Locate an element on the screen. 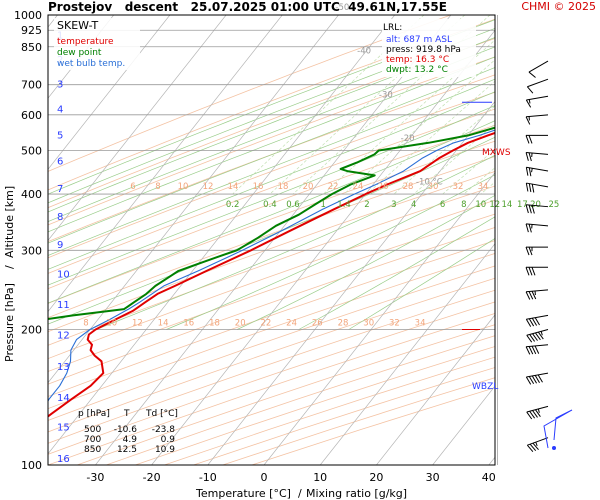  table-header-td: Td [°C] is located at coordinates (161, 414).